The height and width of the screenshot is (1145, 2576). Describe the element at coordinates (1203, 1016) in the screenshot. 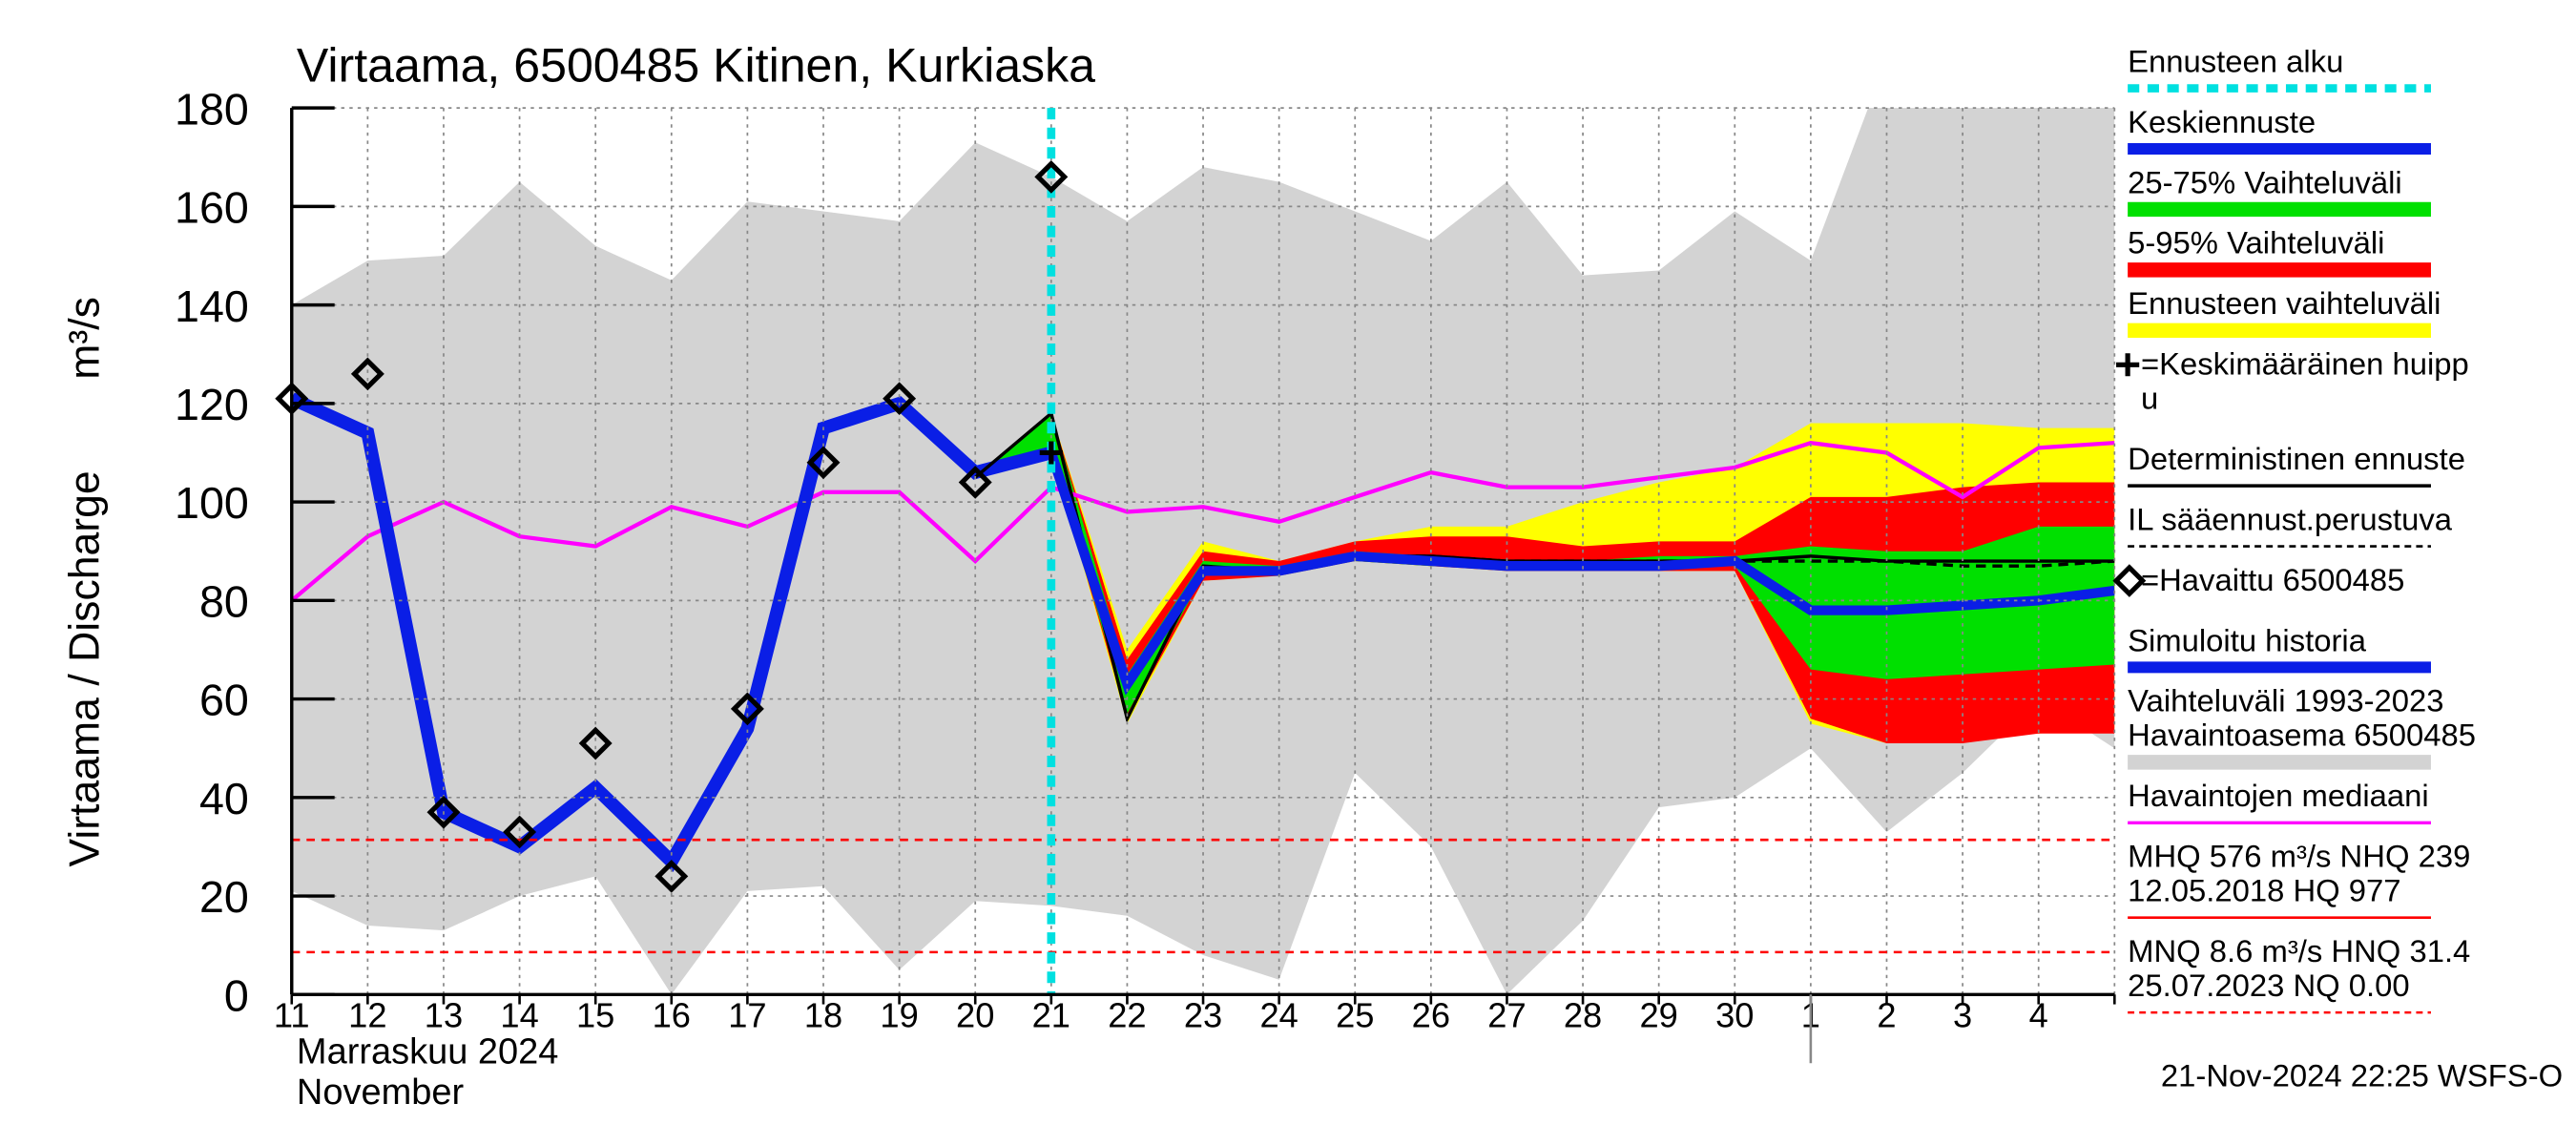

I see `x-tick-label: 23` at that location.